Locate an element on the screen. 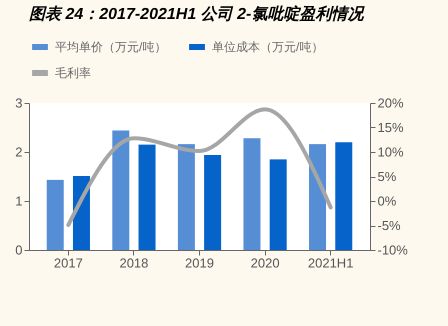  y-tick-label: 1 is located at coordinates (18, 201).